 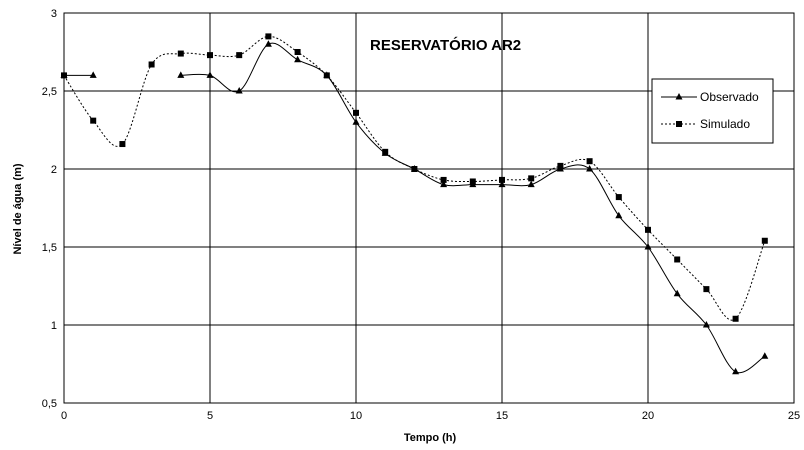 I want to click on y-tick-label: 2, so click(x=54, y=170).